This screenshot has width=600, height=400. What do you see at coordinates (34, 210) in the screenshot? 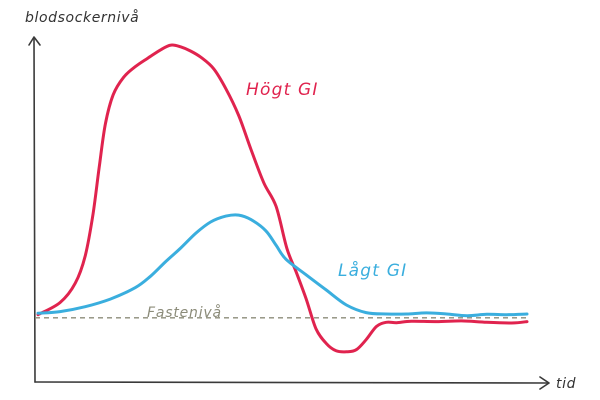
I see `y-axis-line` at bounding box center [34, 210].